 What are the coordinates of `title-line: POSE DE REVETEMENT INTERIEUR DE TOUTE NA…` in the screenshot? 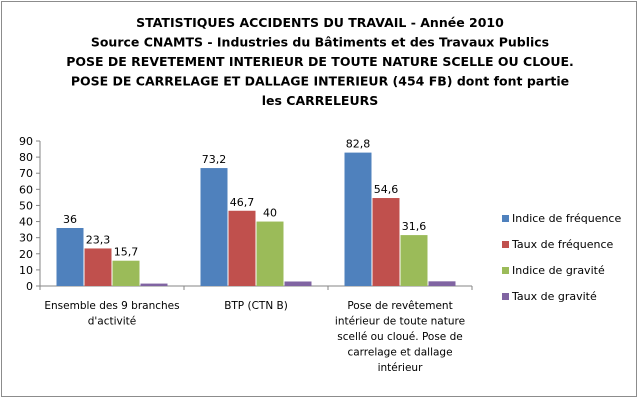 It's located at (320, 61).